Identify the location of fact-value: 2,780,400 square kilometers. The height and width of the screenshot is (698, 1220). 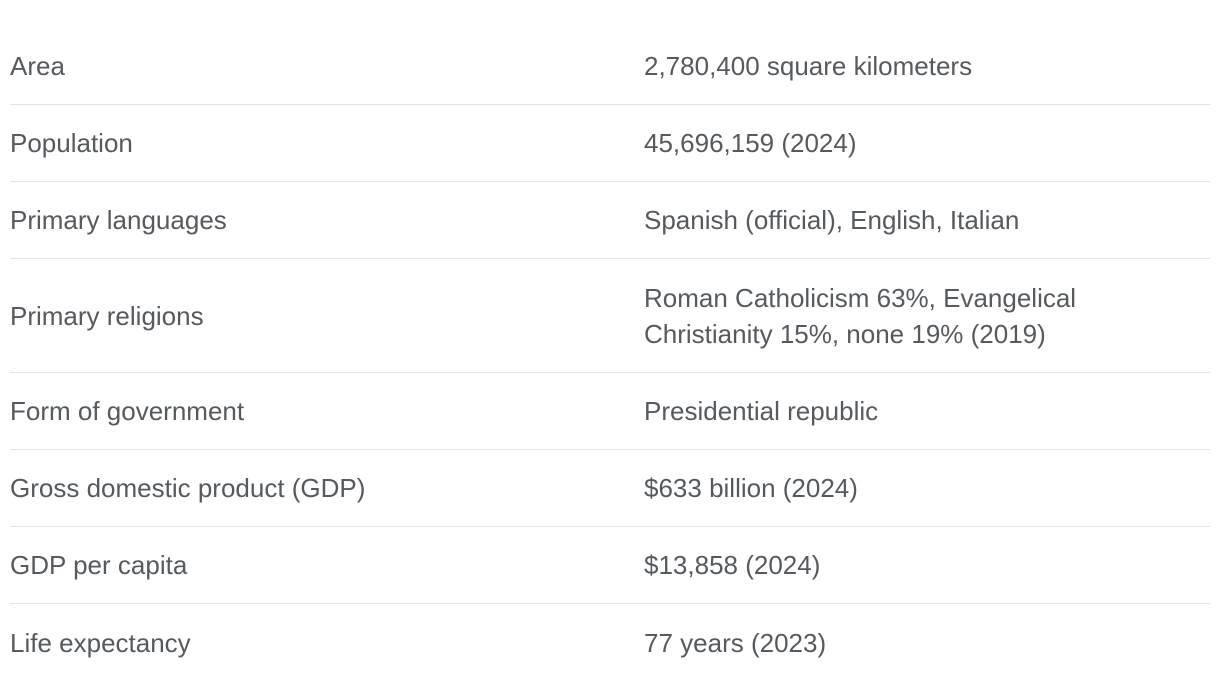
(808, 66).